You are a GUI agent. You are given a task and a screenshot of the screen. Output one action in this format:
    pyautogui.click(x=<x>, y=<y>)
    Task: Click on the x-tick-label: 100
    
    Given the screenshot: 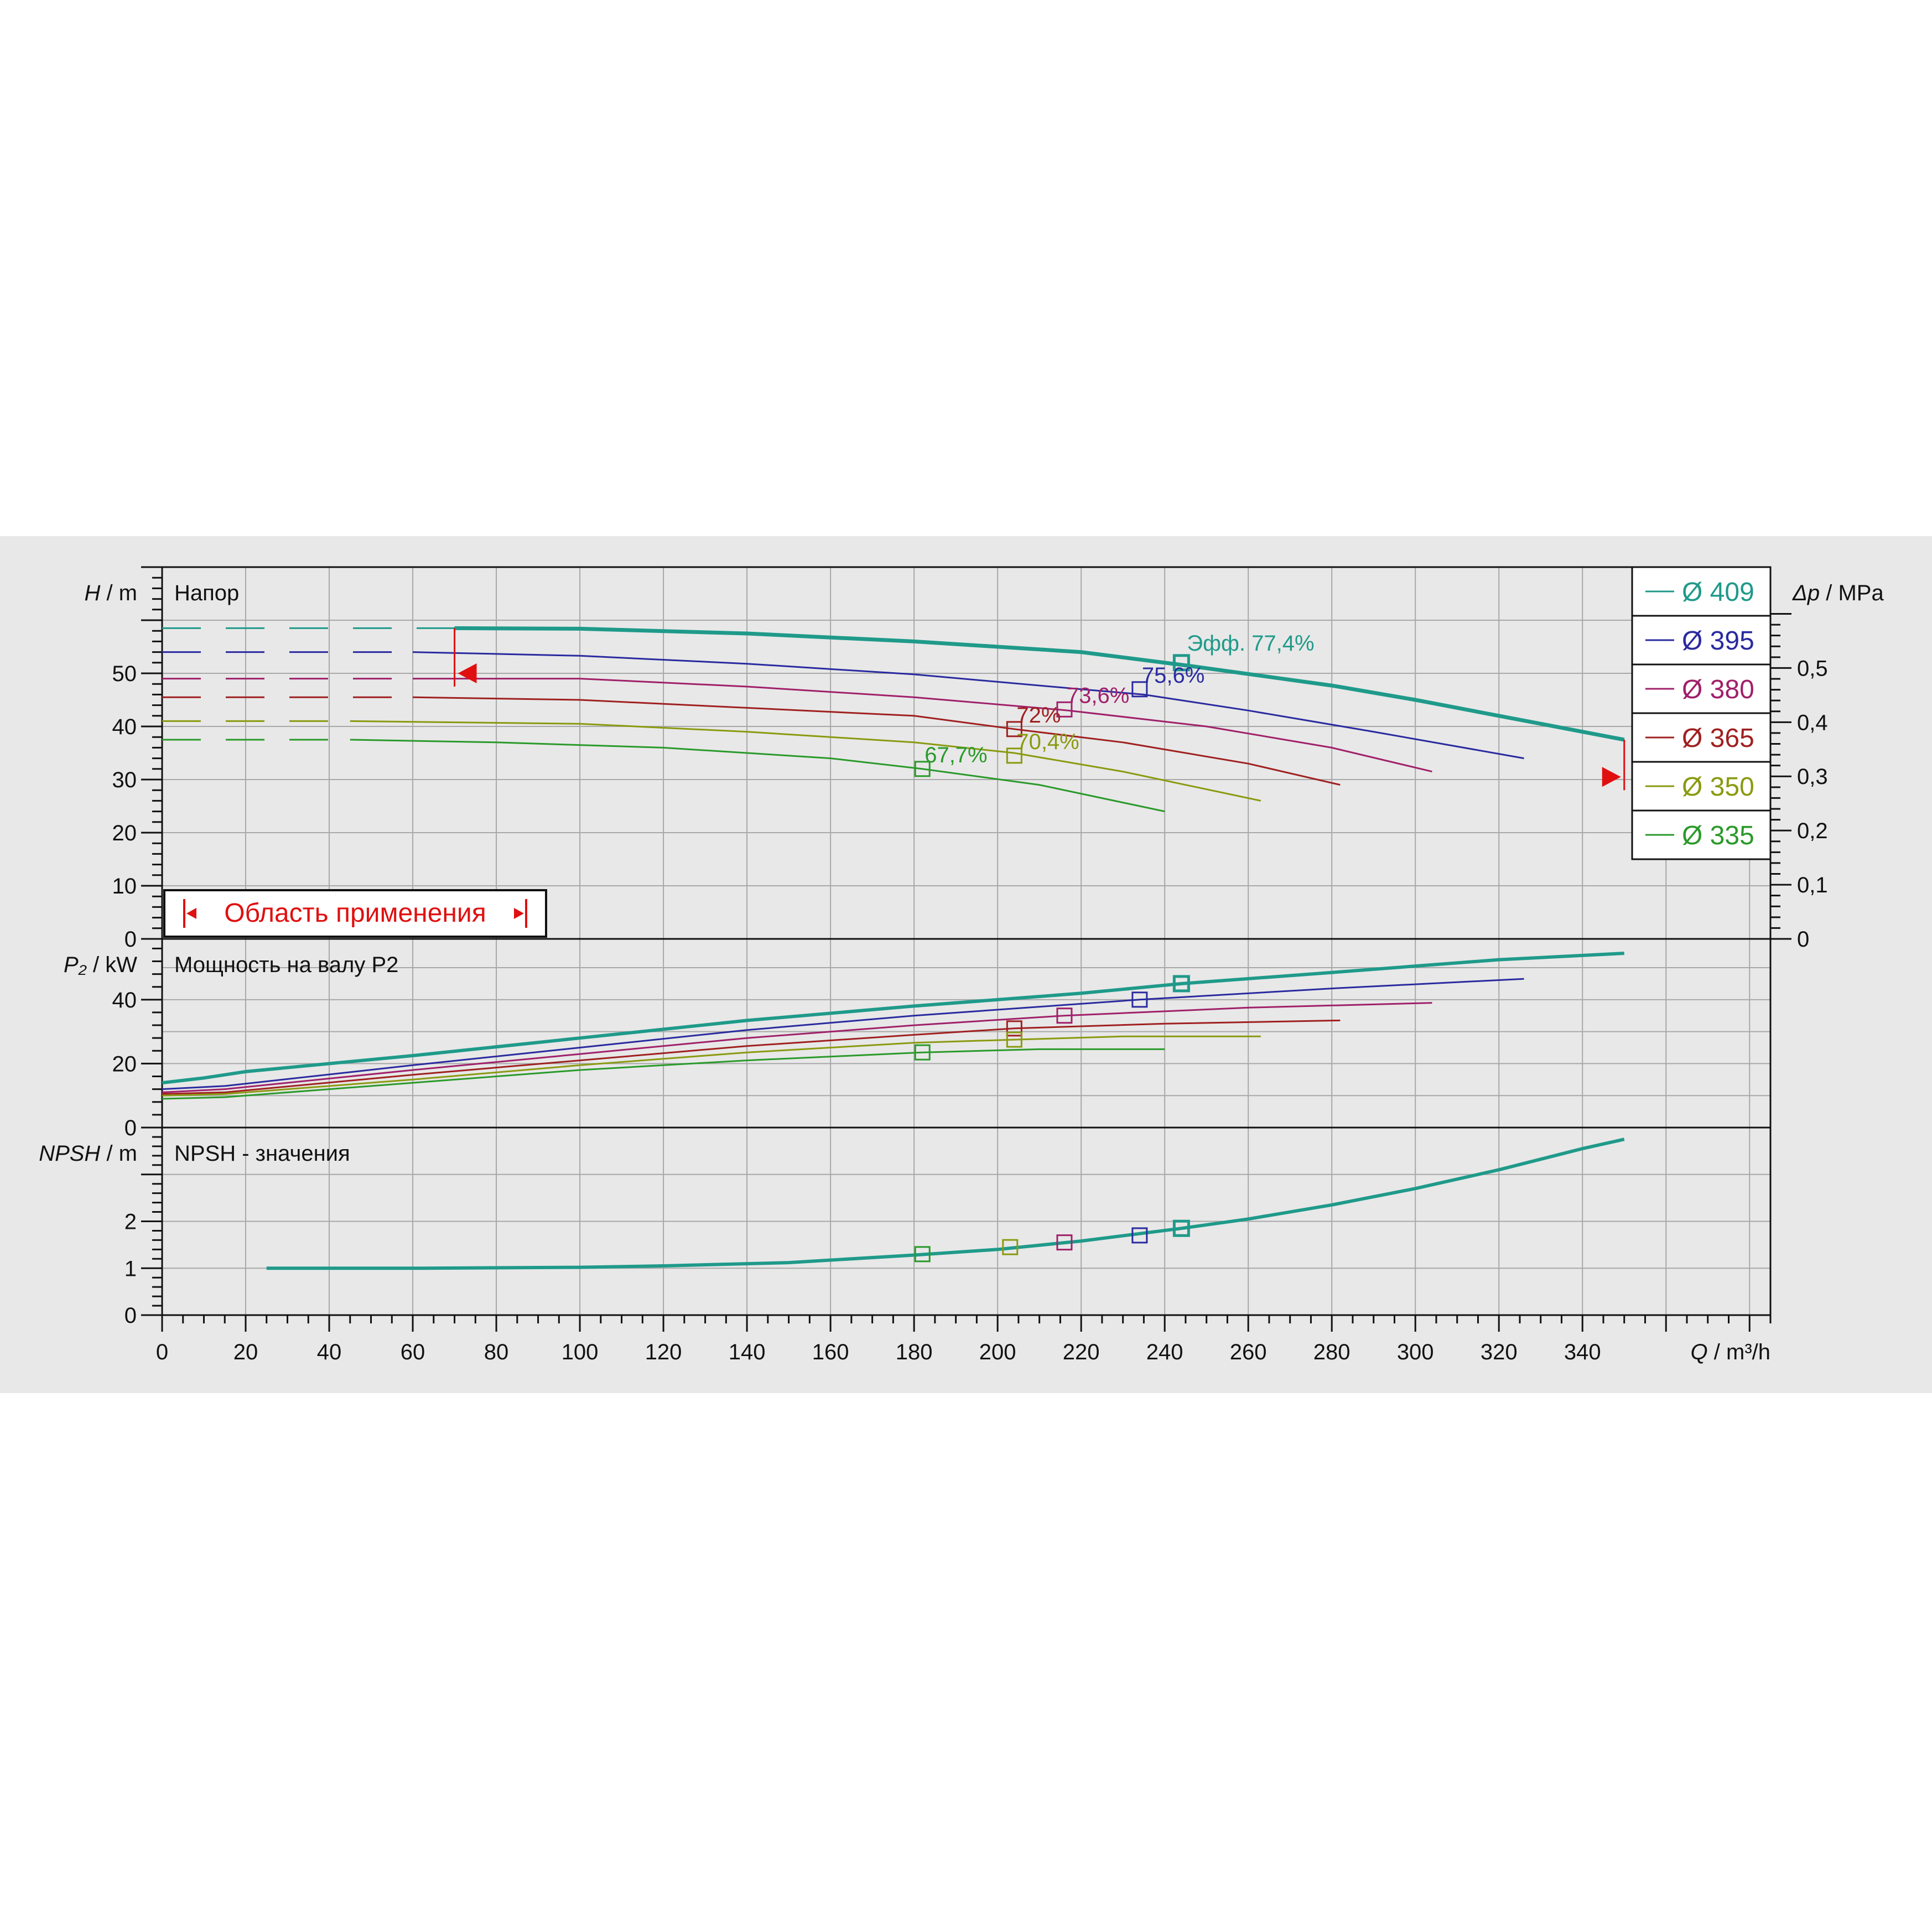 What is the action you would take?
    pyautogui.click(x=580, y=1352)
    